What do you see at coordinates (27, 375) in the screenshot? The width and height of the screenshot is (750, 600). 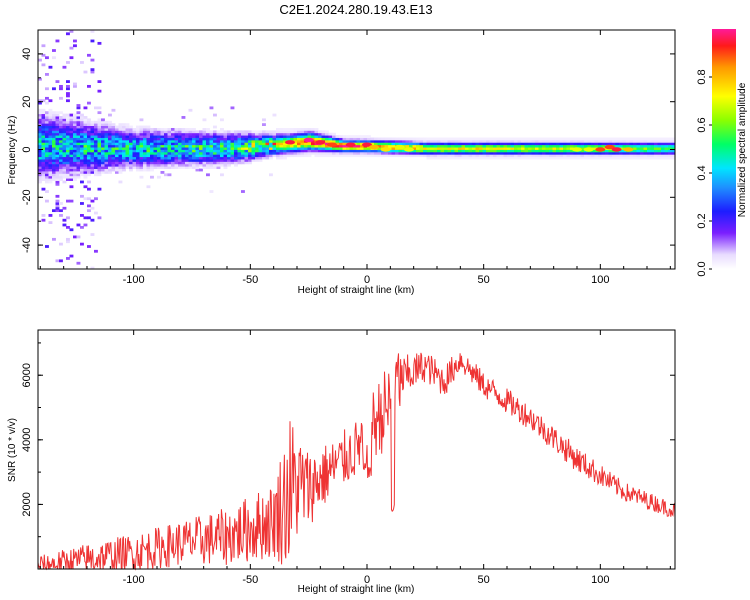 I see `y-tick-label: 6000` at bounding box center [27, 375].